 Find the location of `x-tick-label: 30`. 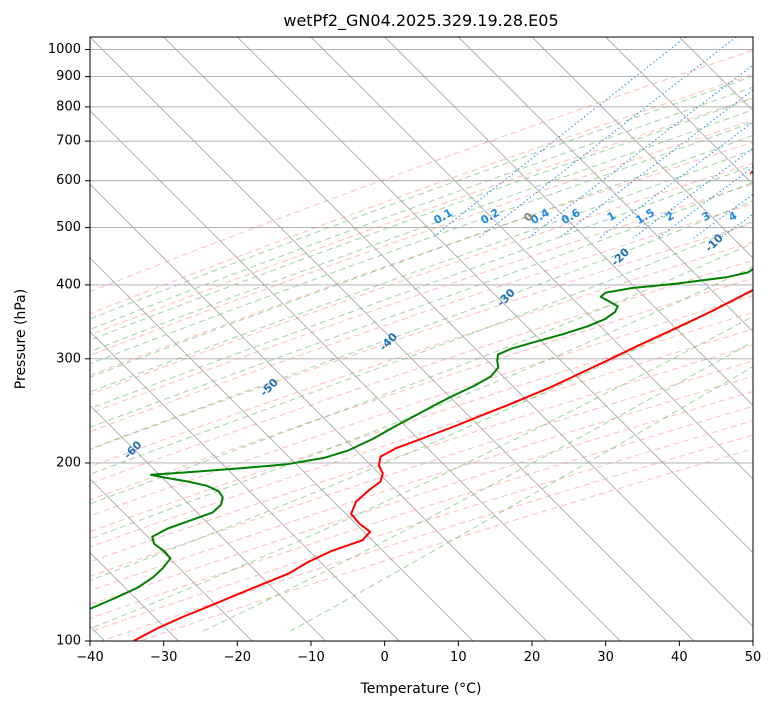

x-tick-label: 30 is located at coordinates (605, 657).